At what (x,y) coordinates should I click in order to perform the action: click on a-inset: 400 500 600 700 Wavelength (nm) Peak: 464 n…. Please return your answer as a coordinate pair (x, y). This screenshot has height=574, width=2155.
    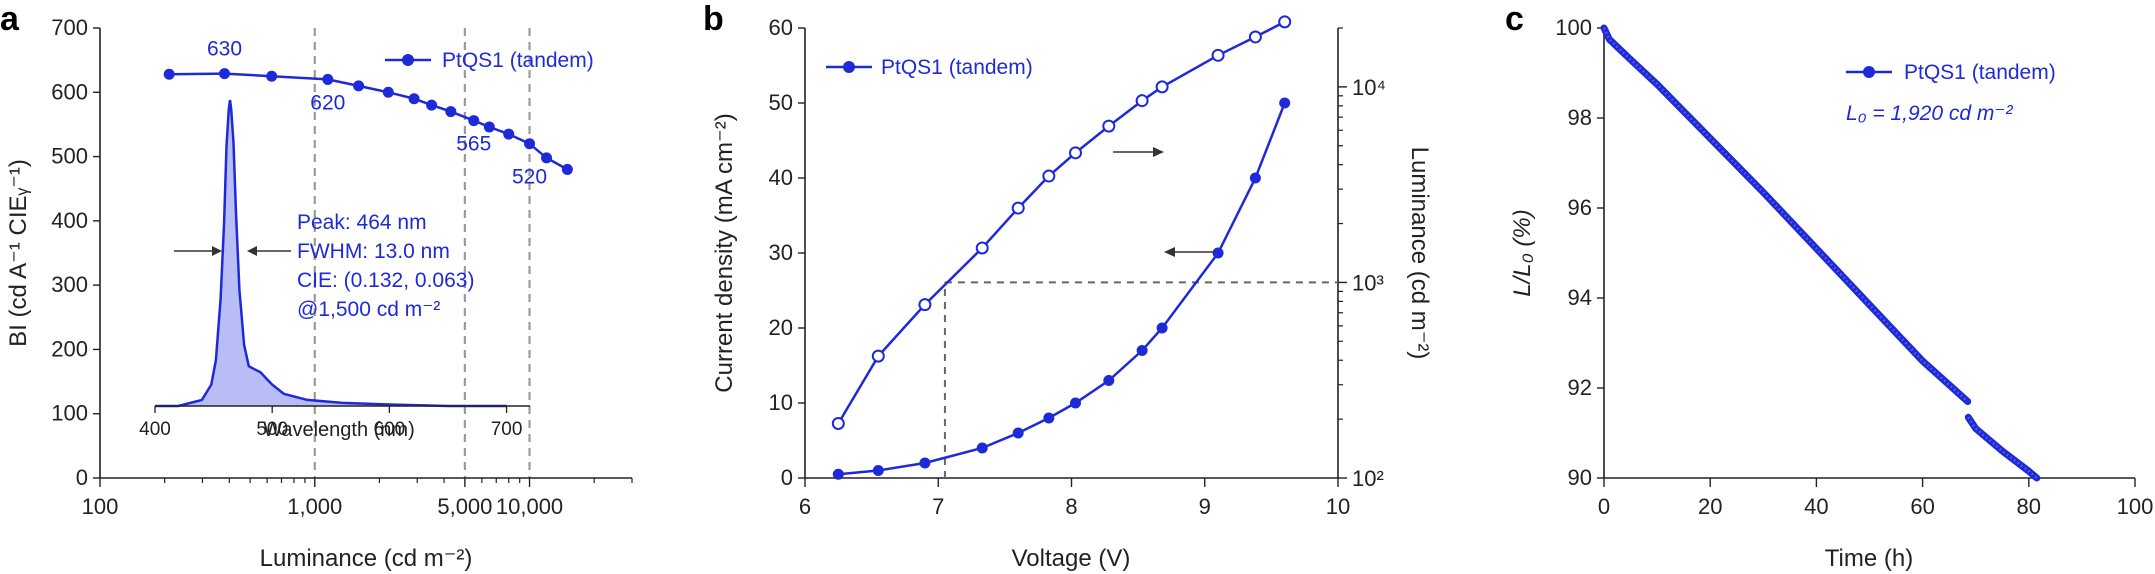
    Looking at the image, I should click on (334, 270).